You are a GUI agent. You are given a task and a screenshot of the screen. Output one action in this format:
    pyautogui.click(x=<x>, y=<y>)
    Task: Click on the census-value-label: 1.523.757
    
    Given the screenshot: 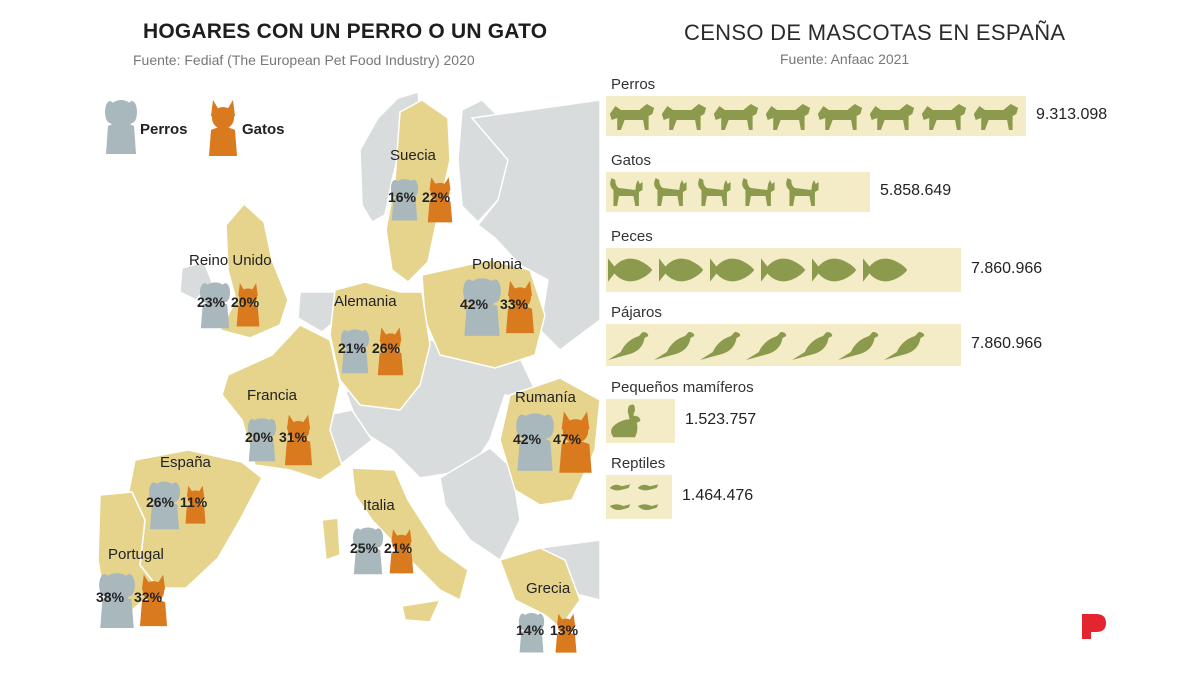 What is the action you would take?
    pyautogui.click(x=721, y=419)
    